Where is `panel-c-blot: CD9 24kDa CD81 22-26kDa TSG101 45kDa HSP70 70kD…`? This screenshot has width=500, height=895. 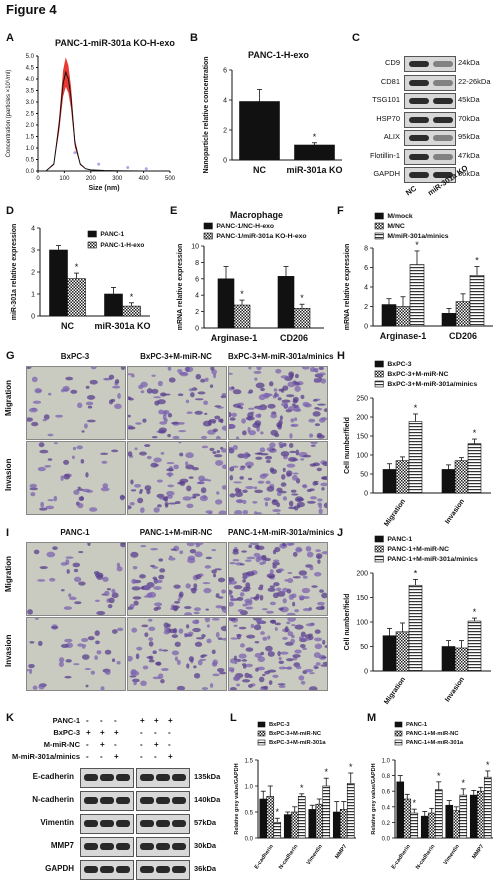 panel-c-blot: CD9 24kDa CD81 22-26kDa TSG101 45kDa HSP70 70kD… is located at coordinates (426, 135).